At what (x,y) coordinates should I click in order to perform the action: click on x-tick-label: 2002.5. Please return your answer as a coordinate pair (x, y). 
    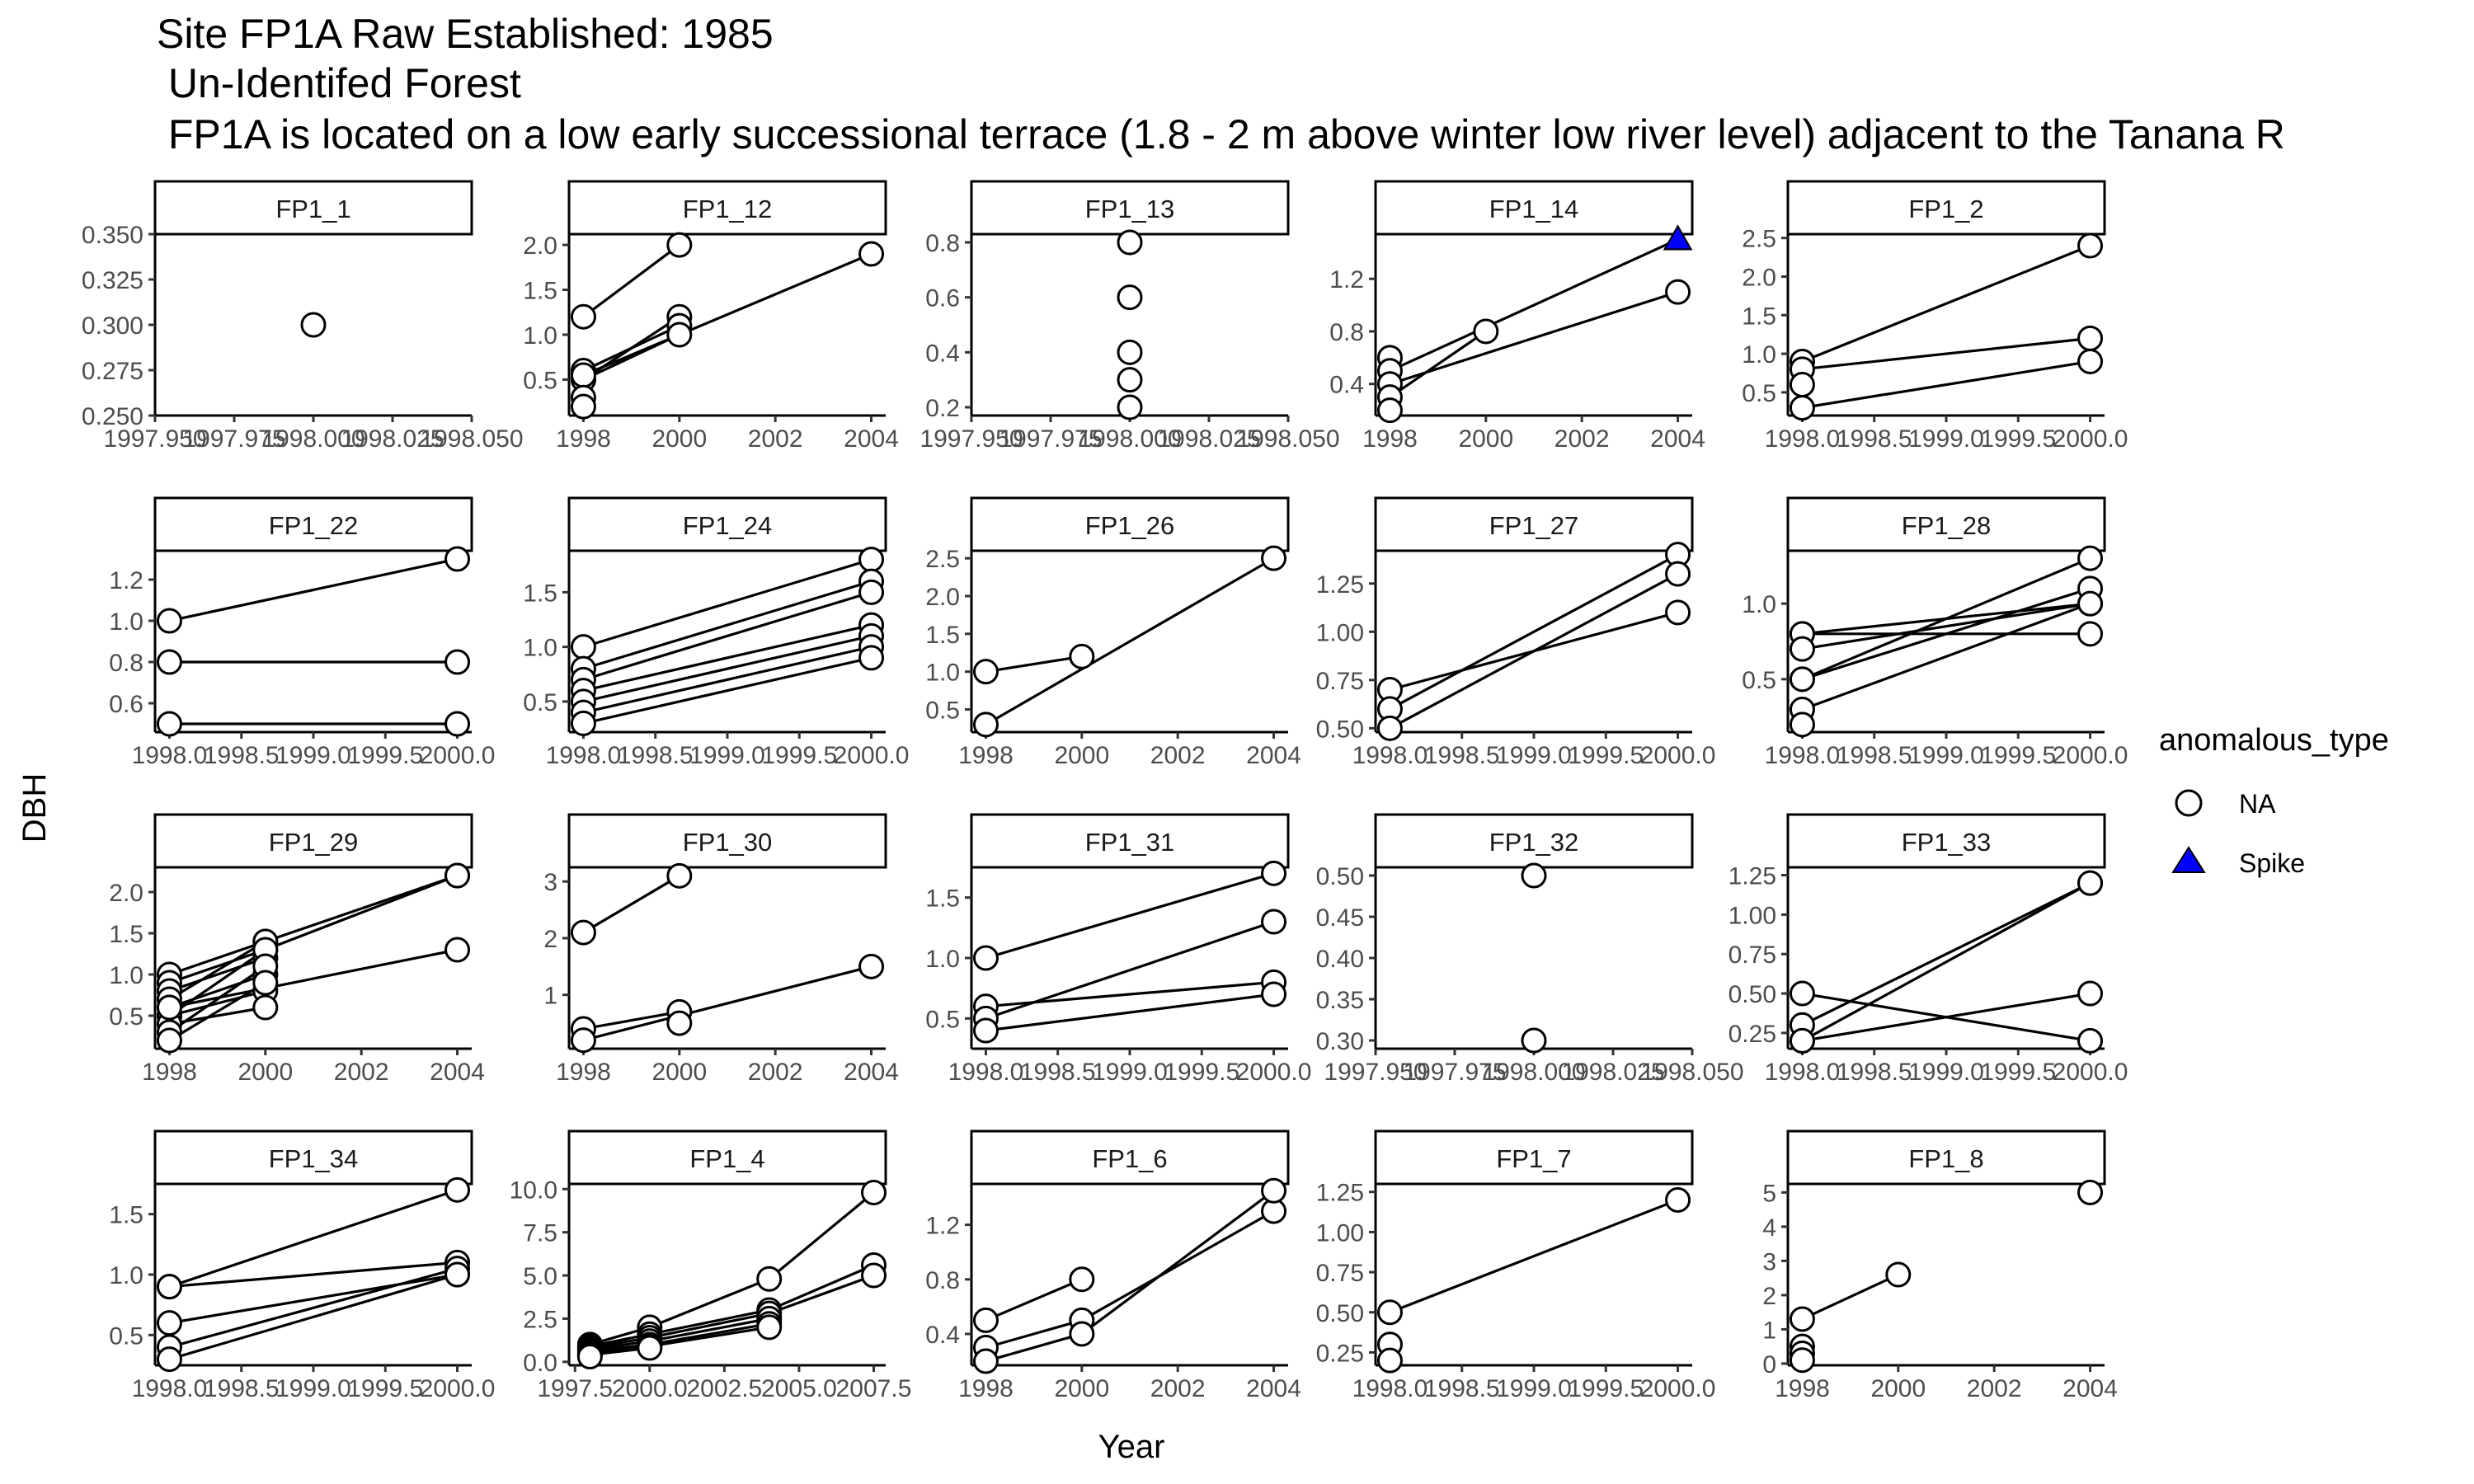
    Looking at the image, I should click on (724, 1388).